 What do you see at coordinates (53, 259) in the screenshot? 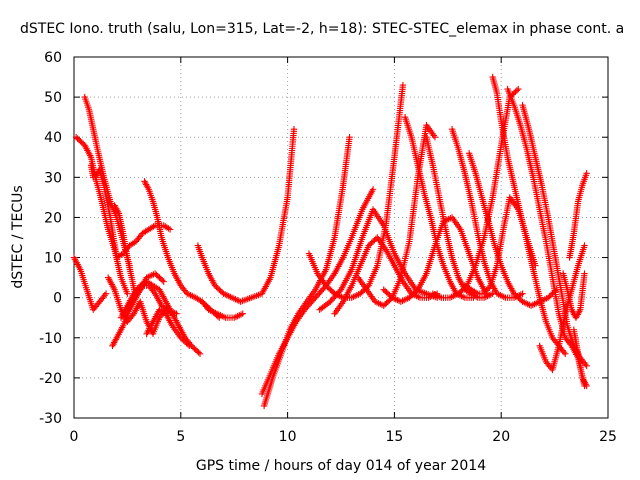
I see `y-tick-label: 10` at bounding box center [53, 259].